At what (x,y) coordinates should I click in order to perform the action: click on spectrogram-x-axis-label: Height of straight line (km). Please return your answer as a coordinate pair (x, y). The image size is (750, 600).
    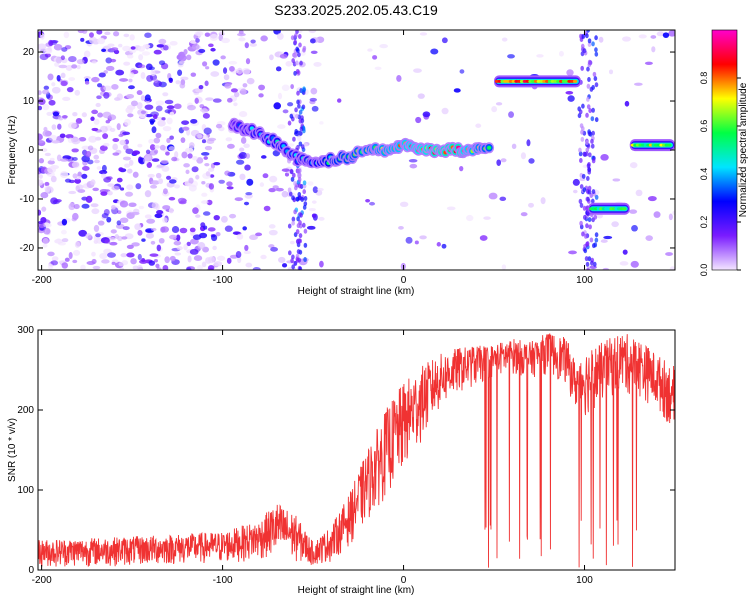
    Looking at the image, I should click on (356, 291).